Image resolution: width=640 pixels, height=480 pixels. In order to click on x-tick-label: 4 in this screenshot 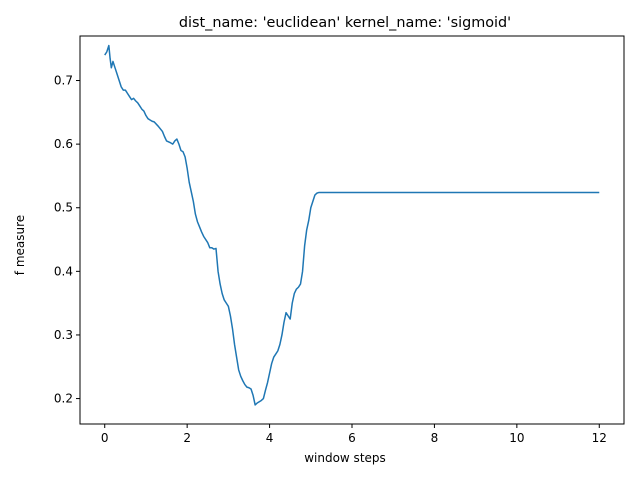, I will do `click(270, 438)`.